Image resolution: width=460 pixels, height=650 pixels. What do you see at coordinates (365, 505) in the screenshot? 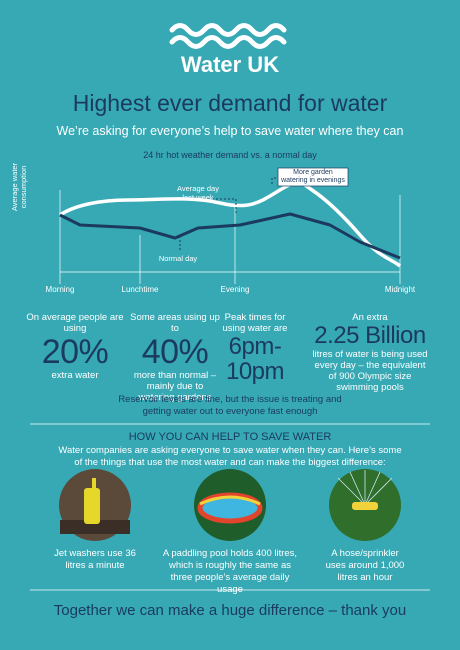
I see `sprinkler-icon` at bounding box center [365, 505].